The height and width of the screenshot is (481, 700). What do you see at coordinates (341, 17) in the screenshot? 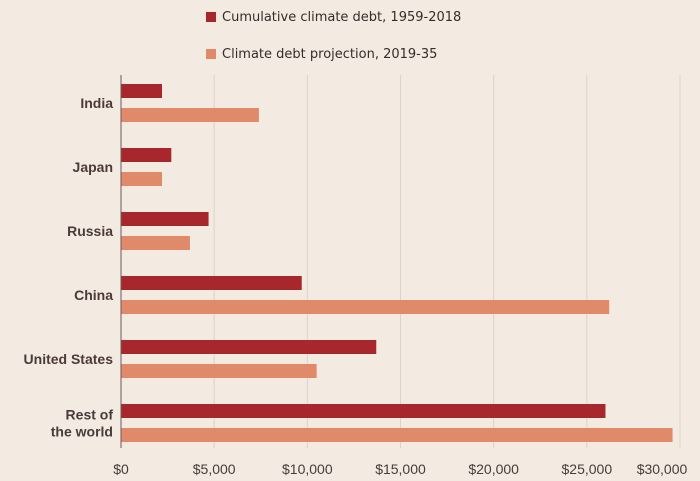
I see `legend-label-cumulative: Cumulative climate debt, 1959-2018` at bounding box center [341, 17].